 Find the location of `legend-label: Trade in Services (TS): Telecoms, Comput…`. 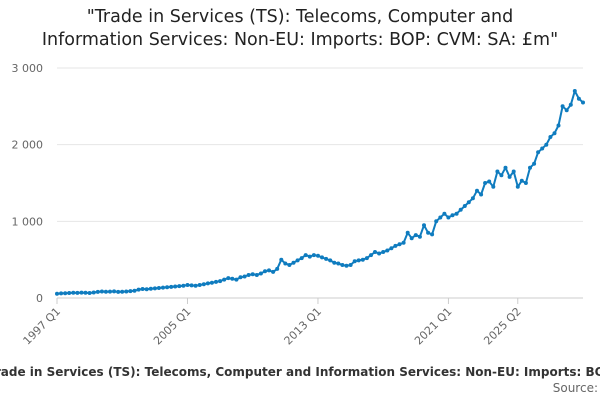

legend-label: Trade in Services (TS): Telecoms, Comput… is located at coordinates (300, 372).